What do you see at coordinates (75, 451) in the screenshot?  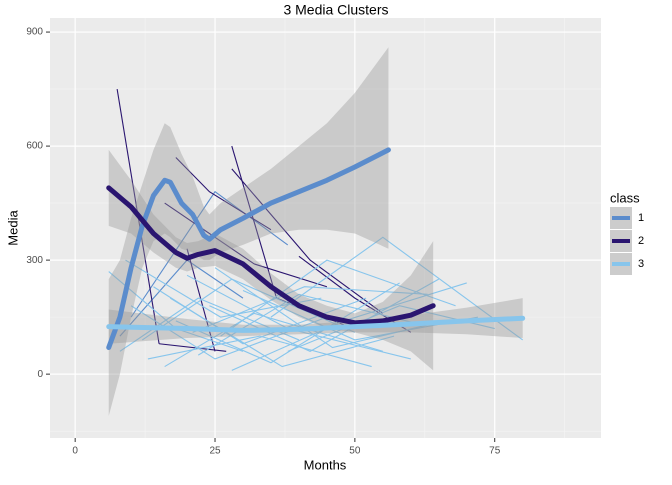 I see `x-tick-label: 0` at bounding box center [75, 451].